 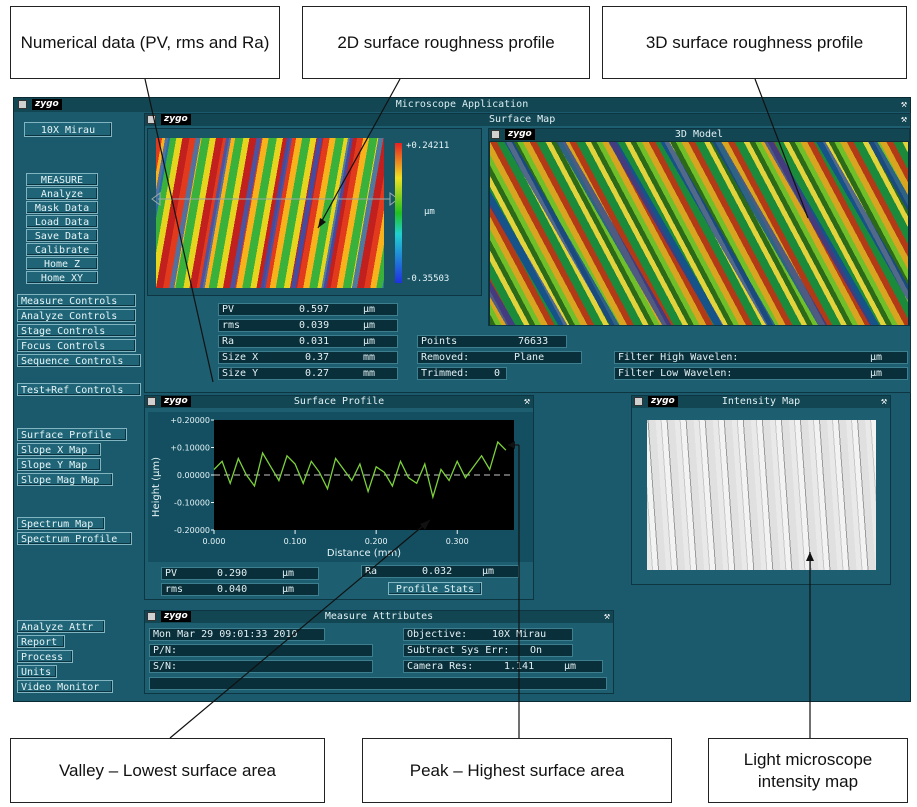 I want to click on slope-y-map-button: Slope Y Map, so click(x=59, y=464).